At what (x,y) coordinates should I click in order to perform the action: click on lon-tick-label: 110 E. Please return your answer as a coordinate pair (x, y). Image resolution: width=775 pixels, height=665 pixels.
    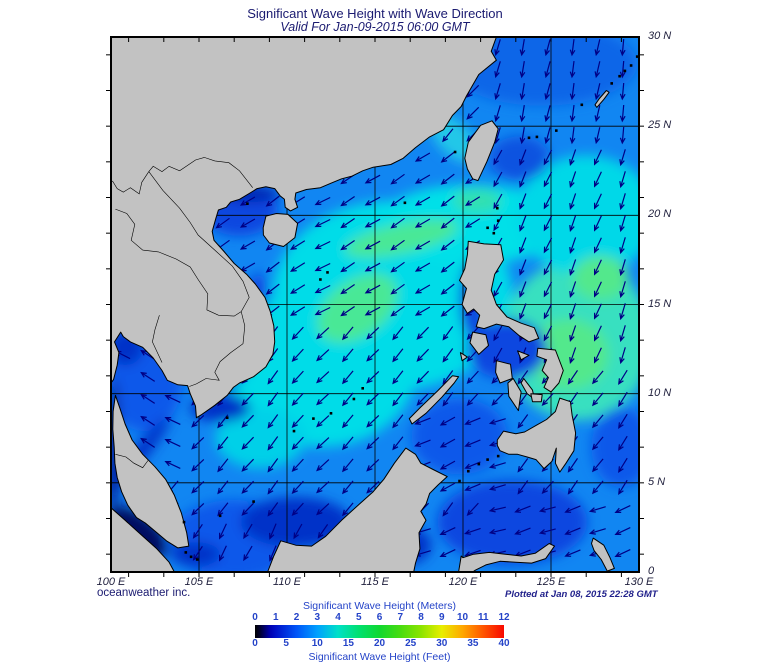
    Looking at the image, I should click on (287, 582).